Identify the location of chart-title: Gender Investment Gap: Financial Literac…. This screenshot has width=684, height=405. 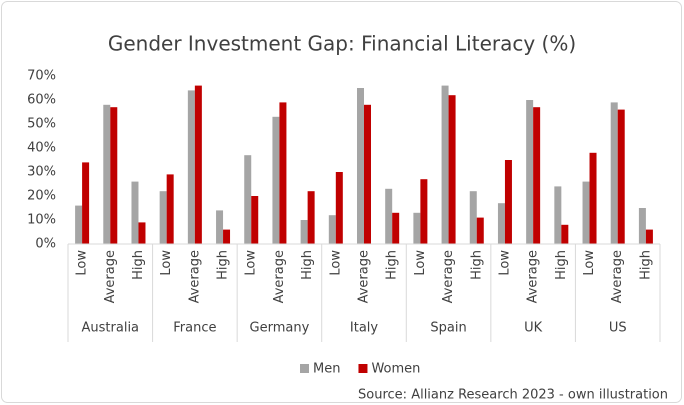
(342, 44).